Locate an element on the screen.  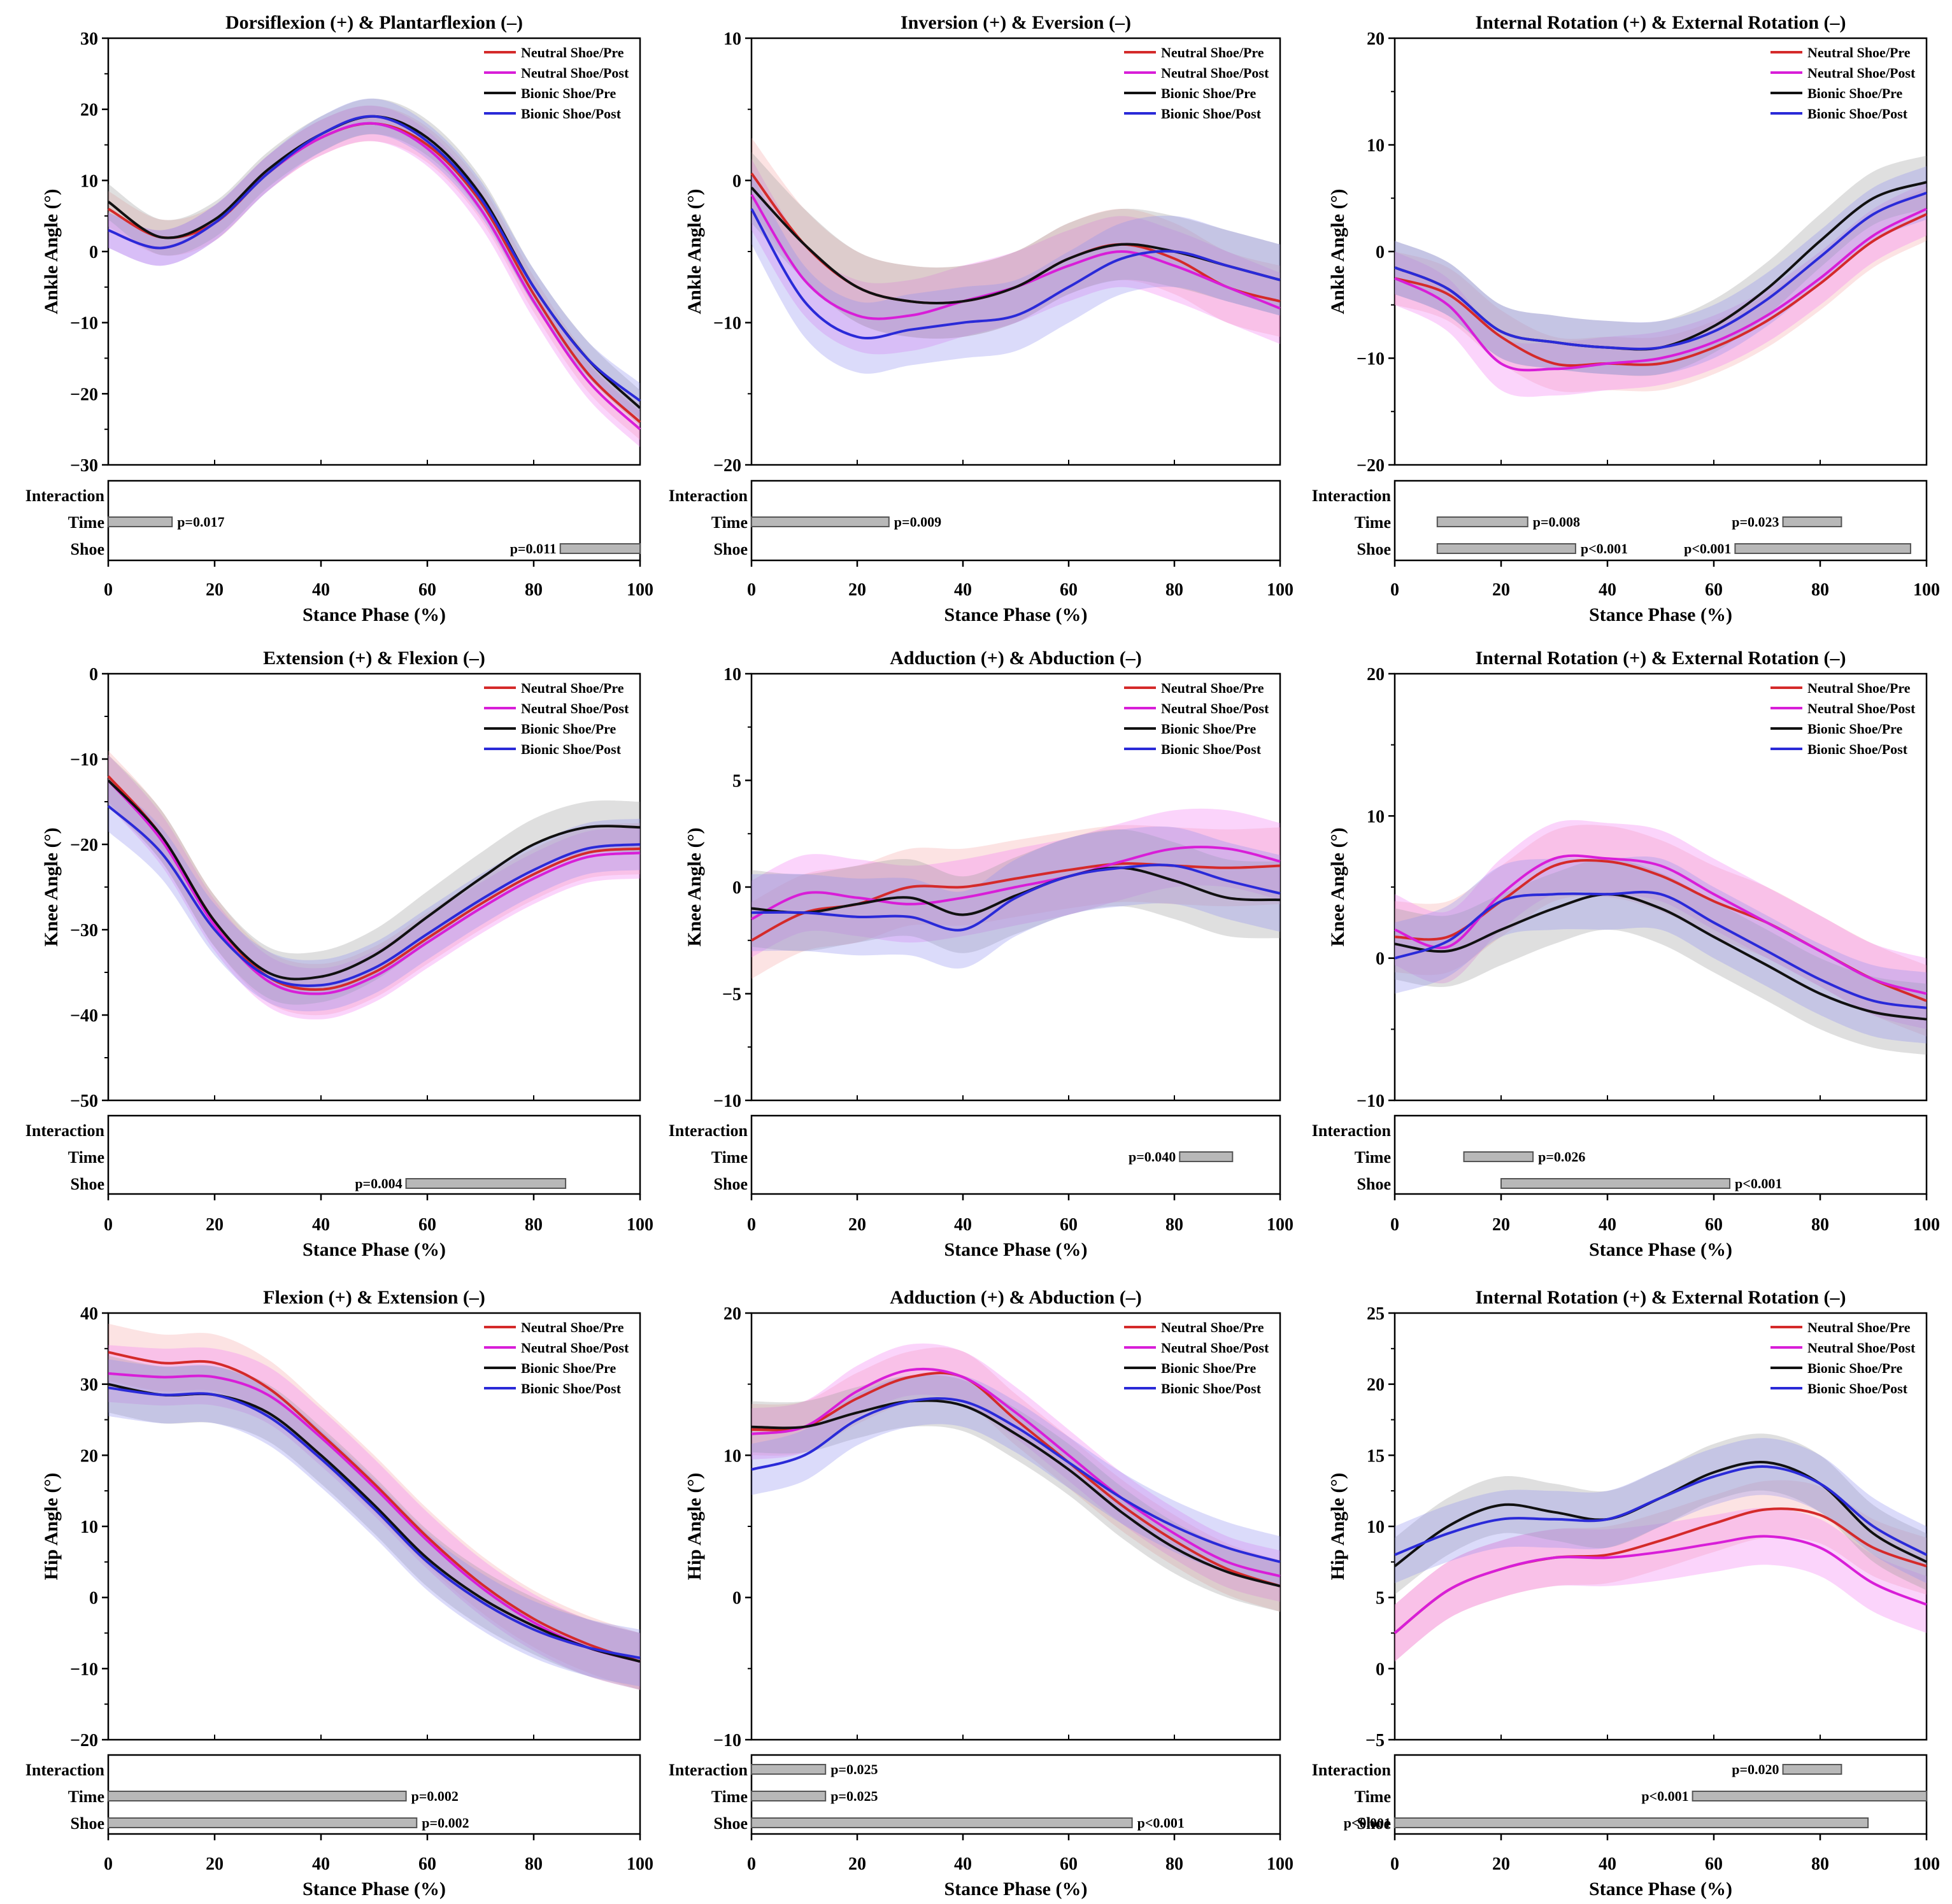
significance-p-label: p=0.011 is located at coordinates (533, 549).